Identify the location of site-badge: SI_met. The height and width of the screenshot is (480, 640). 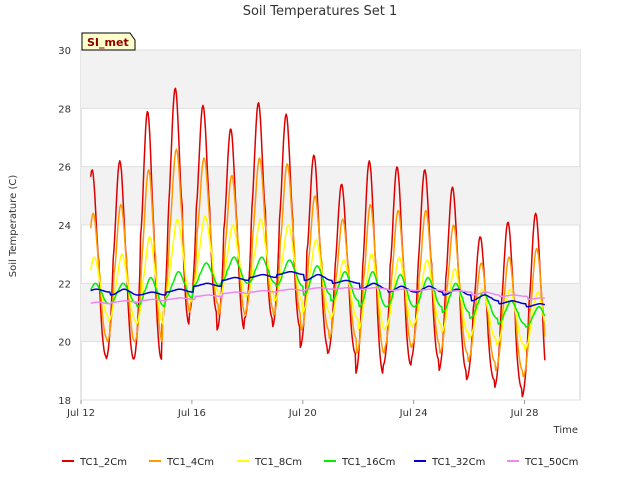
(108, 41).